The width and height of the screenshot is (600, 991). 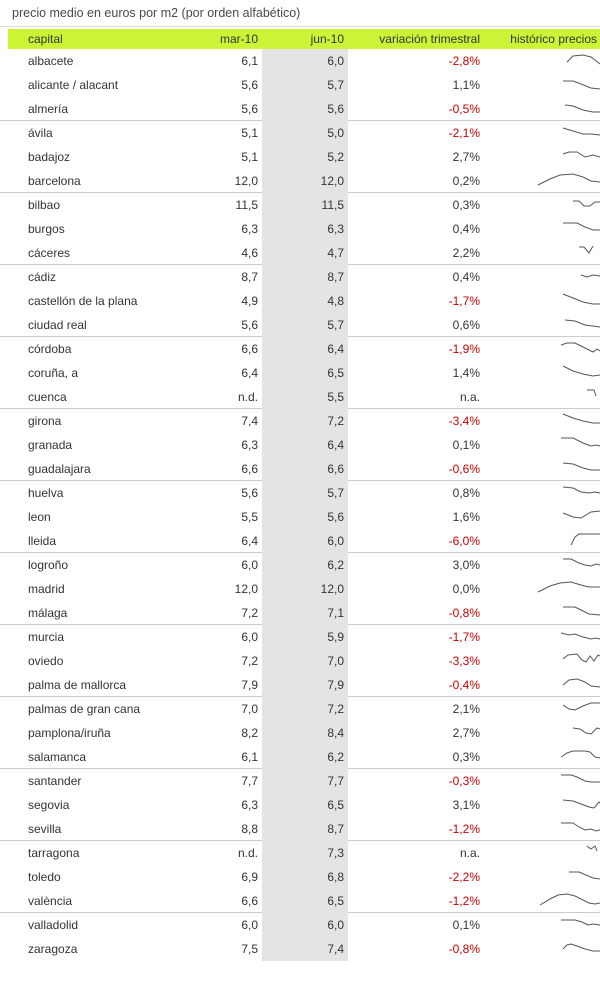 What do you see at coordinates (305, 781) in the screenshot?
I see `jun10-cell: 7,7` at bounding box center [305, 781].